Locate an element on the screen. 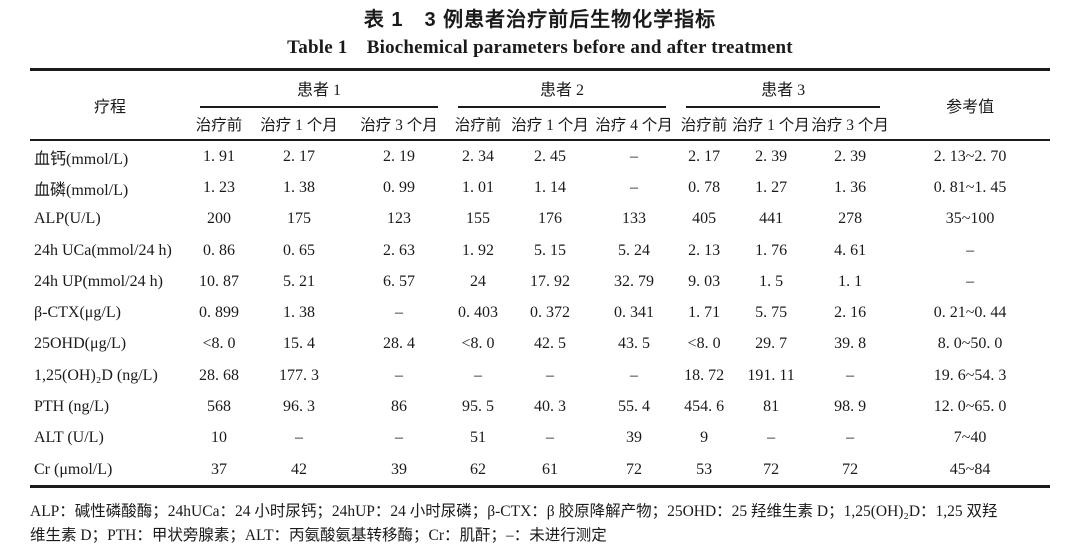 Image resolution: width=1080 pixels, height=548 pixels. value-cell: 133 is located at coordinates (634, 219).